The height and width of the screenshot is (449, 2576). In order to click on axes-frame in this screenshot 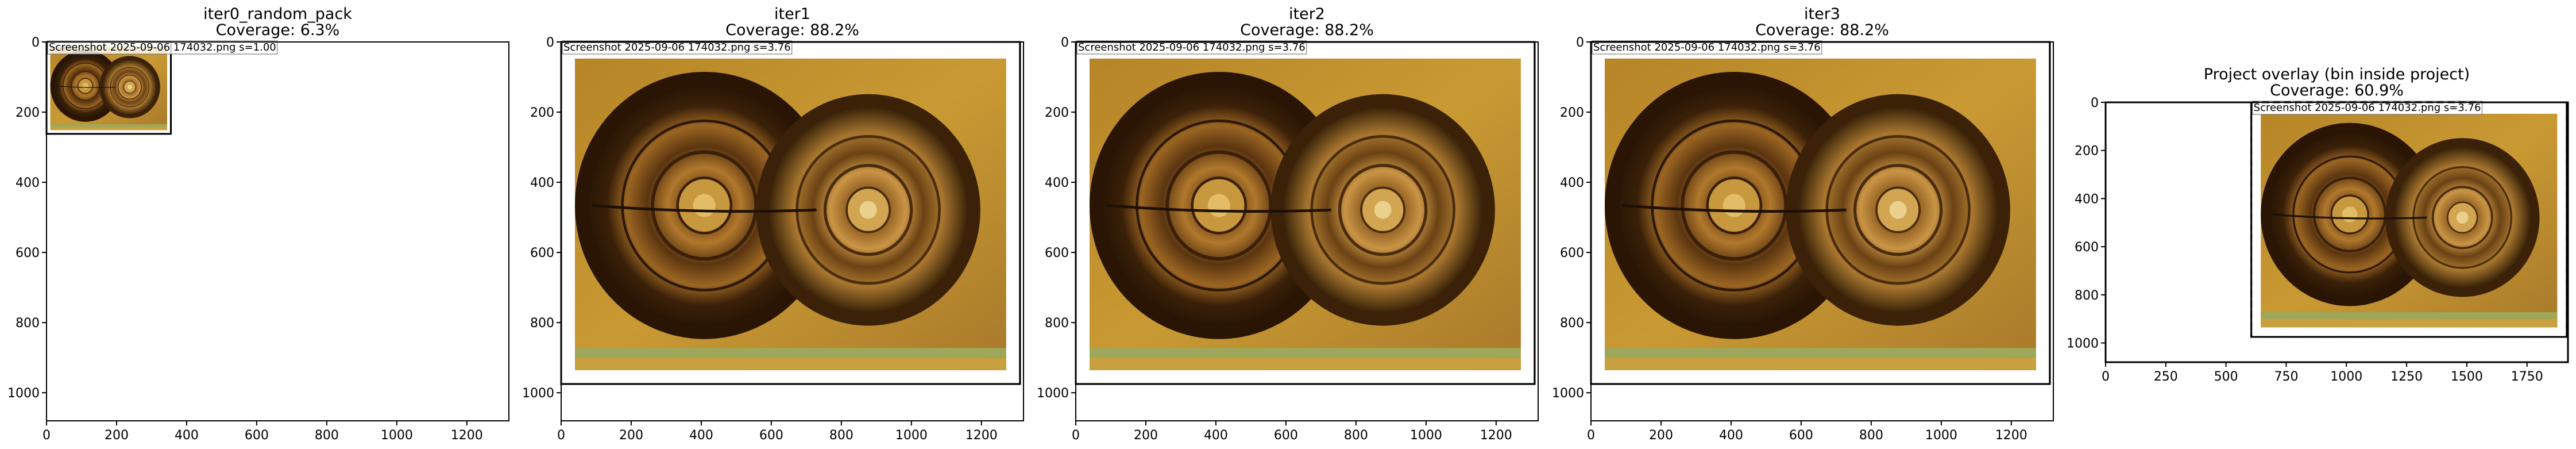, I will do `click(2337, 232)`.